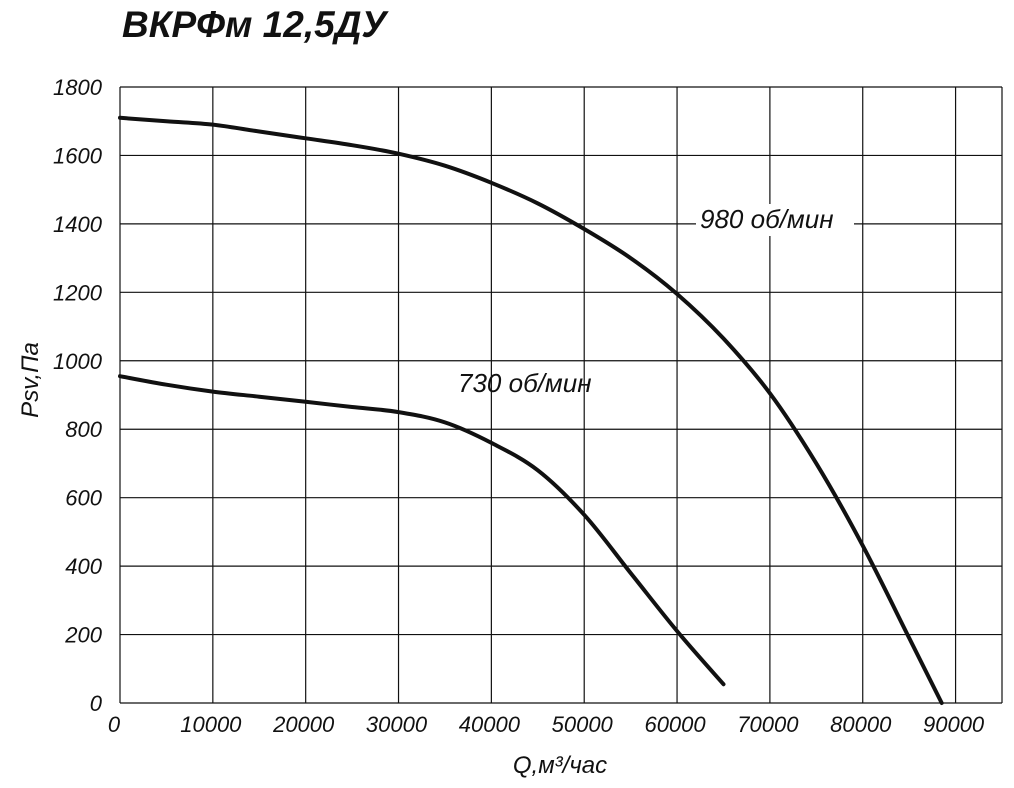 The width and height of the screenshot is (1014, 788). I want to click on chart-title: ВКРФм 12,5ДУ, so click(254, 24).